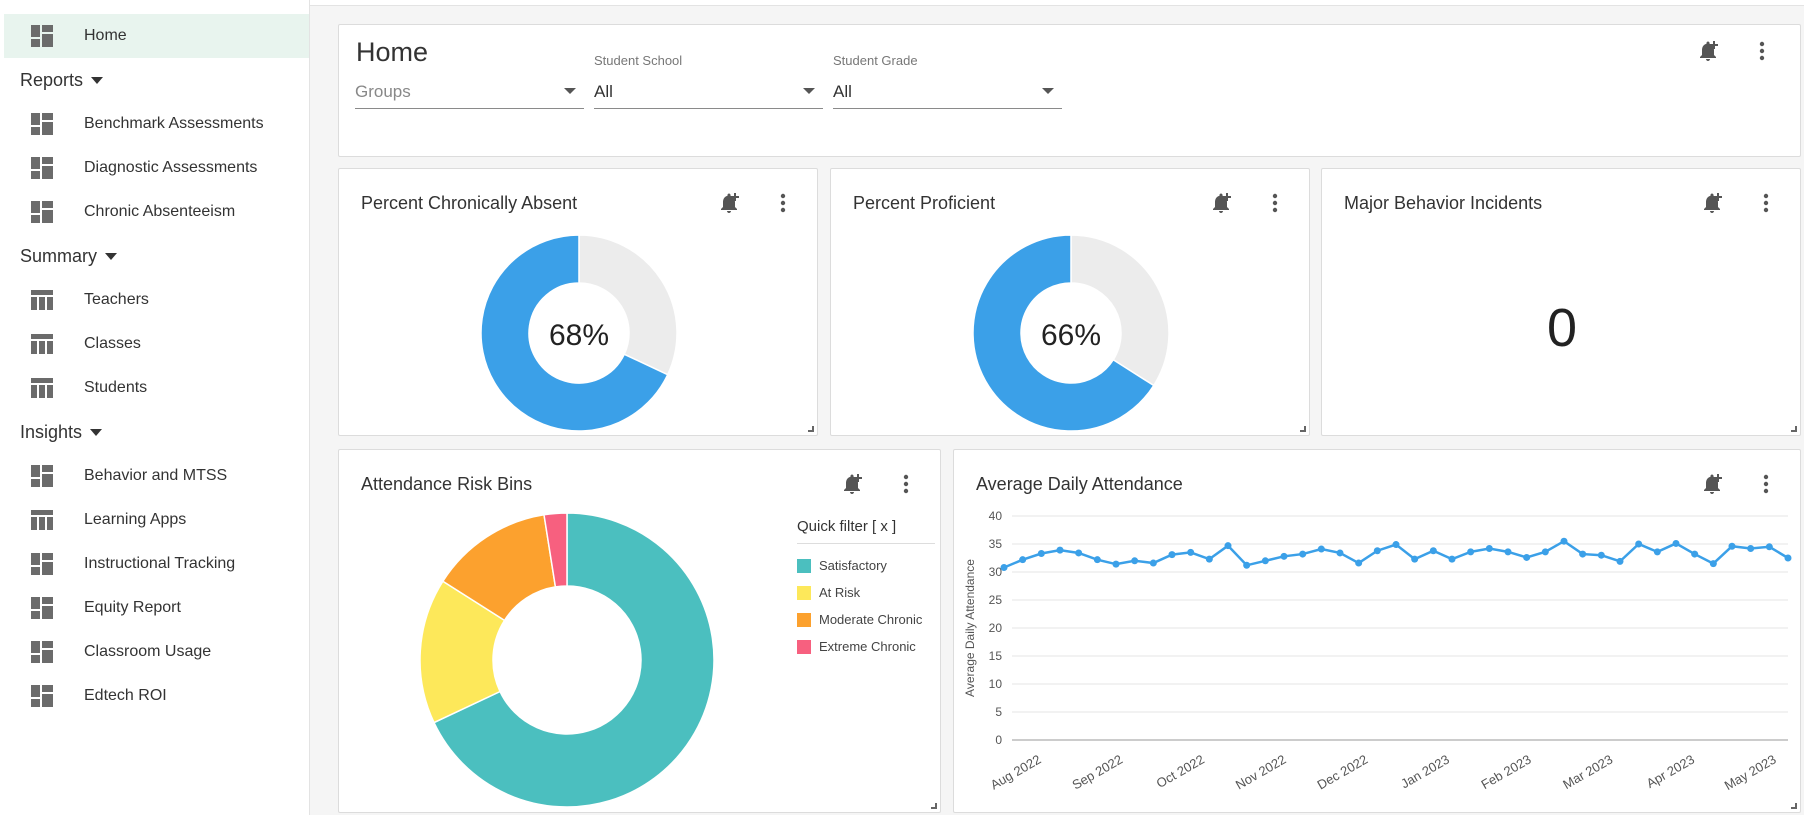 This screenshot has width=1804, height=815. Describe the element at coordinates (804, 565) in the screenshot. I see `legend-swatch` at that location.